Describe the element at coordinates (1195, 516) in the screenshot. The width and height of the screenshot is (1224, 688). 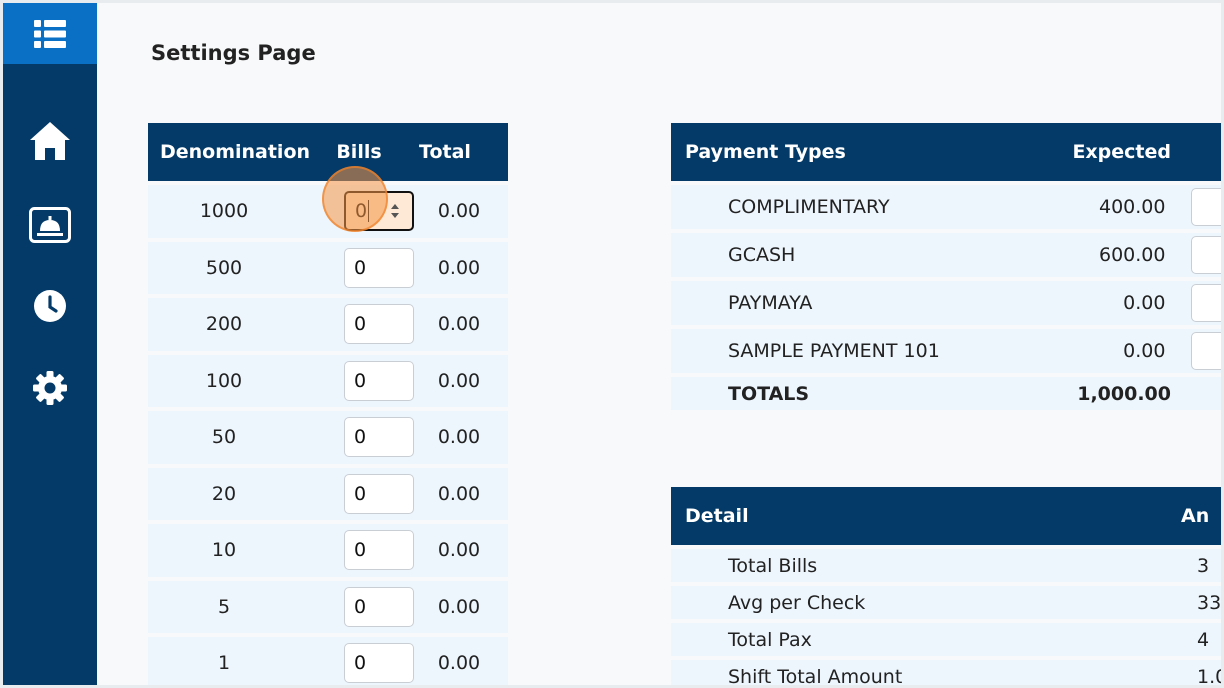
I see `header-amount: An` at that location.